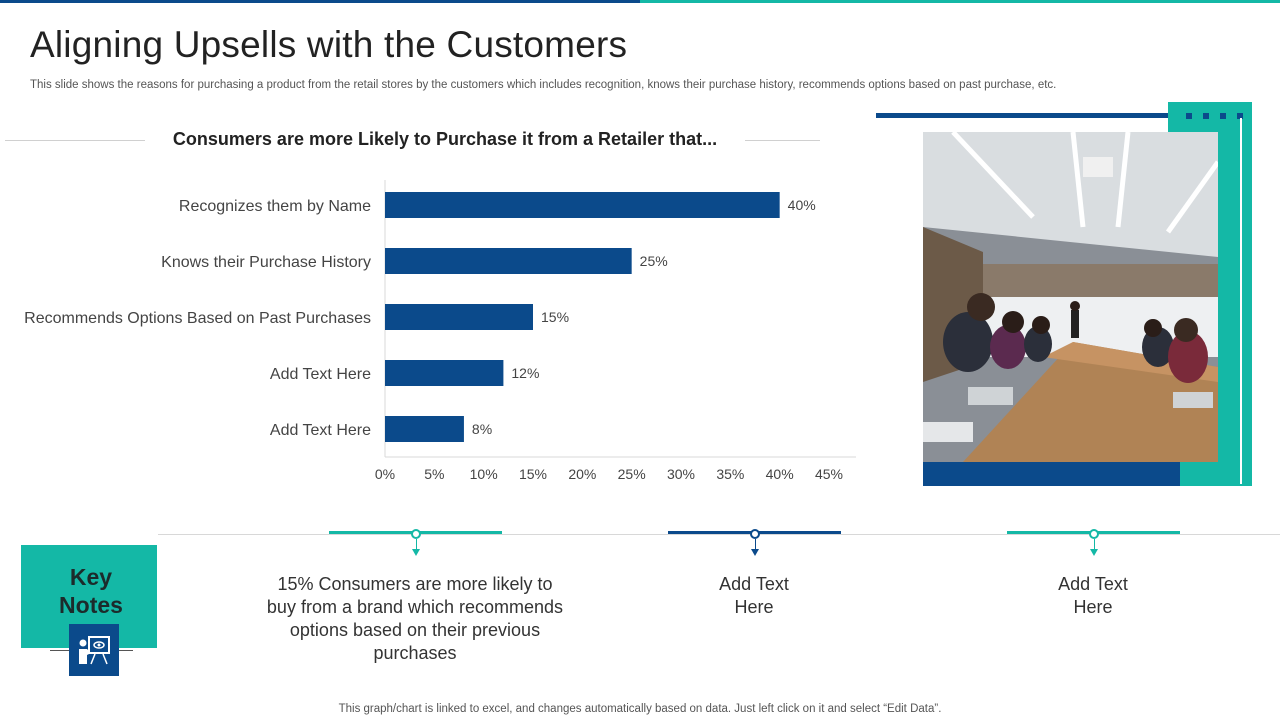 The height and width of the screenshot is (720, 1280). Describe the element at coordinates (416, 534) in the screenshot. I see `note-1-pin-icon` at that location.